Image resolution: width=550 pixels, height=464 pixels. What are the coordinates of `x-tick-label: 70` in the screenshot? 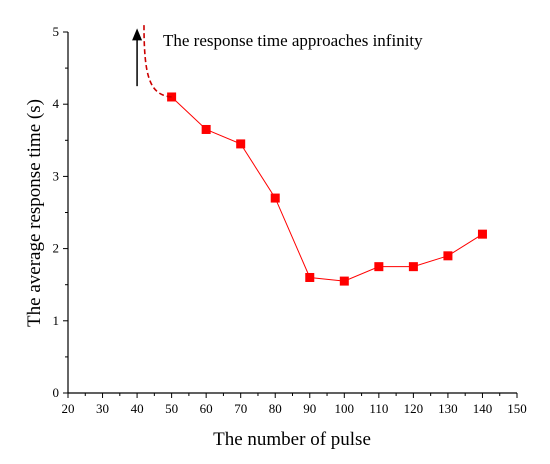 It's located at (240, 408).